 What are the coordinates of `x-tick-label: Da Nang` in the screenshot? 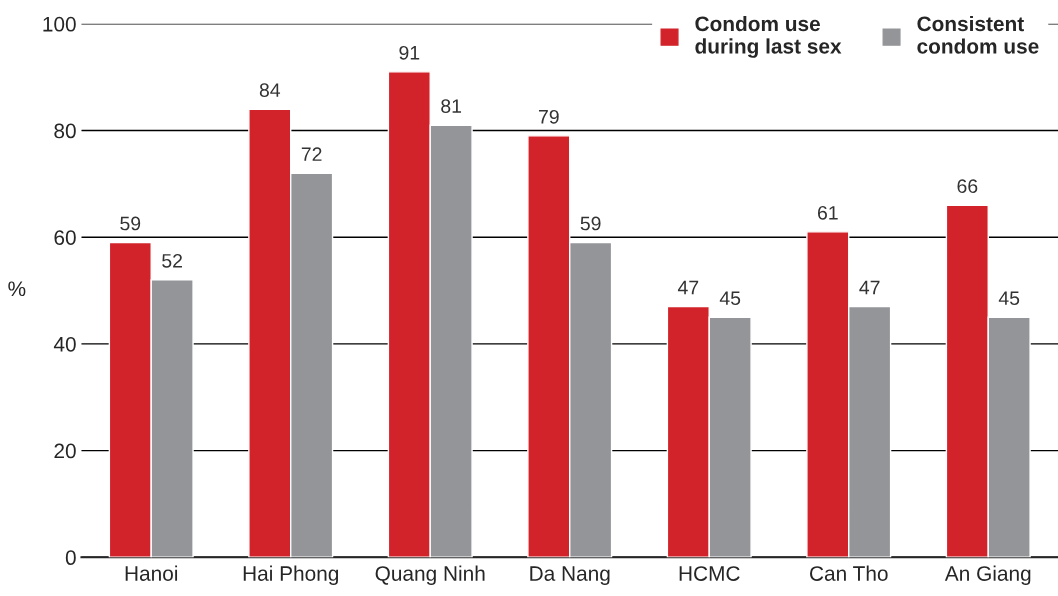 It's located at (570, 576).